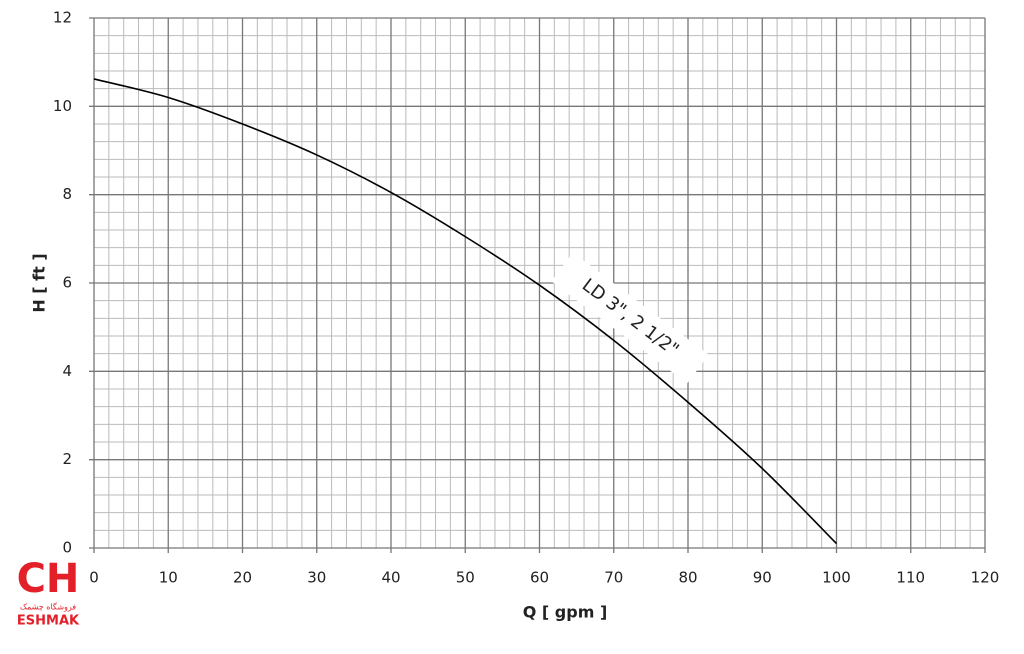  Describe the element at coordinates (565, 612) in the screenshot. I see `x-axis-label: Q [ gpm ]` at that location.